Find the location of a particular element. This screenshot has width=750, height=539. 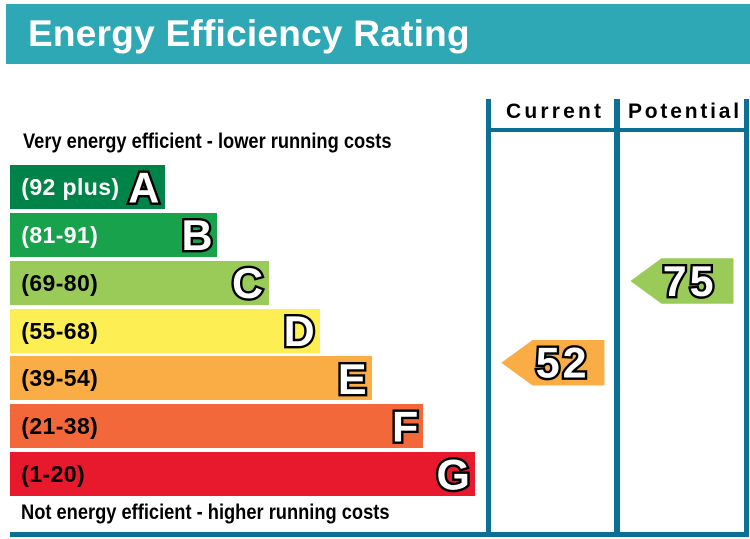

svg-text: E is located at coordinates (352, 380).